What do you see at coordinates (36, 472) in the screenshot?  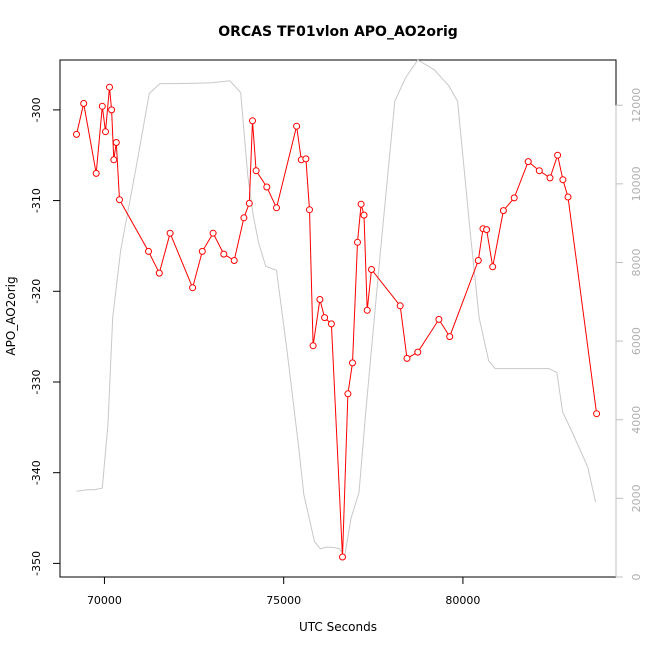 I see `y-tick-label: -340` at bounding box center [36, 472].